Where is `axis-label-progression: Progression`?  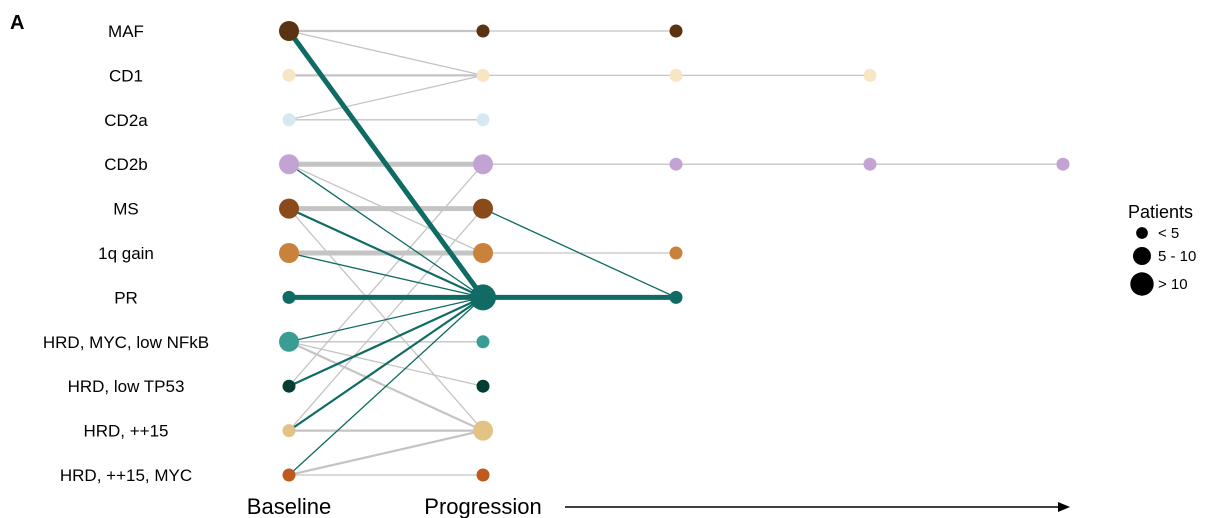
axis-label-progression: Progression is located at coordinates (482, 506).